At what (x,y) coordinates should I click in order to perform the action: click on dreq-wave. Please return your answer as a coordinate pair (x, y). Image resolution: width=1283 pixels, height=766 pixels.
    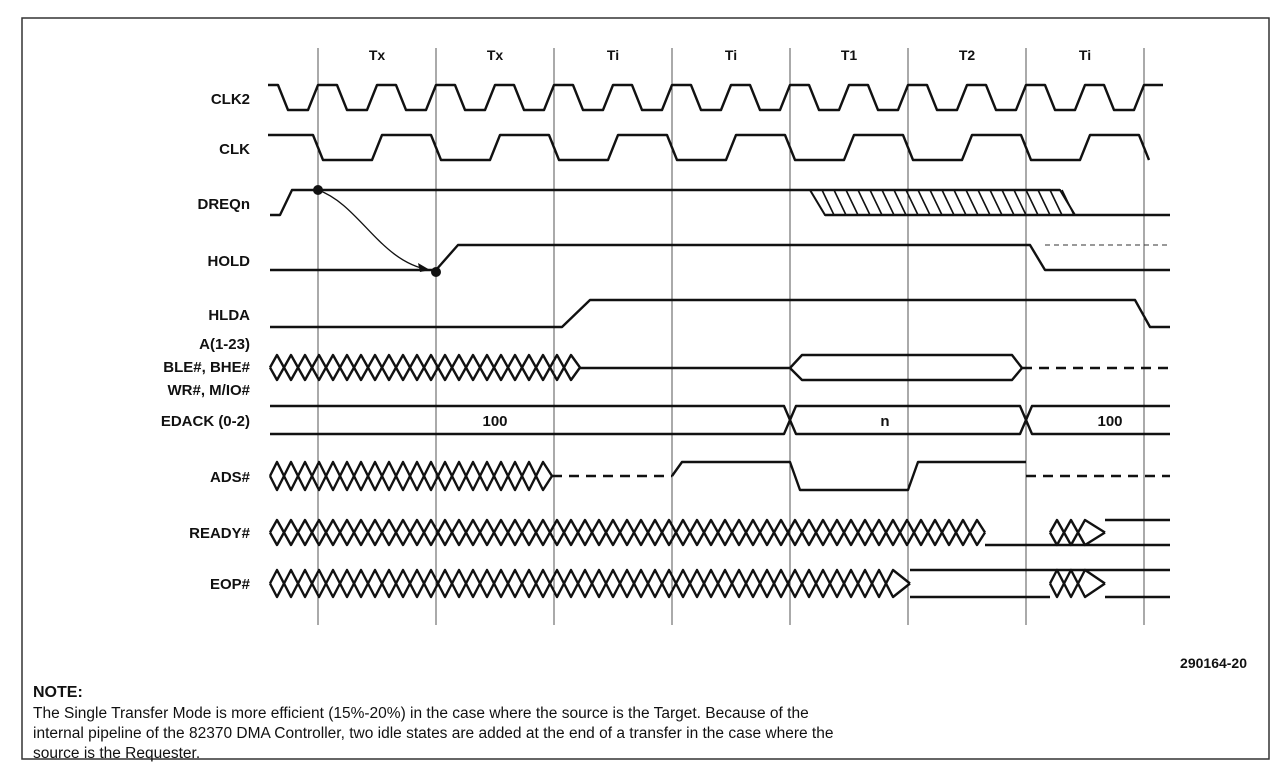
    Looking at the image, I should click on (665, 202).